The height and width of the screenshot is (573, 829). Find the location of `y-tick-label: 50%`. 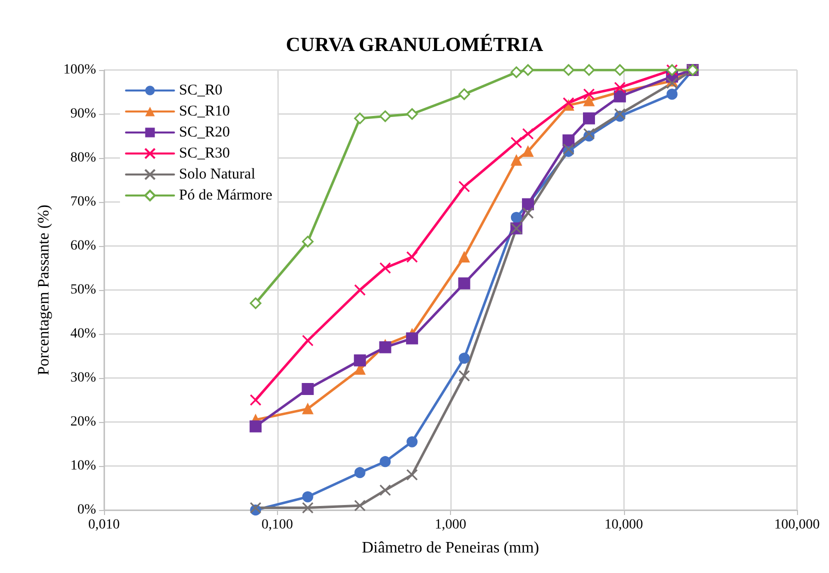

y-tick-label: 50% is located at coordinates (83, 290).